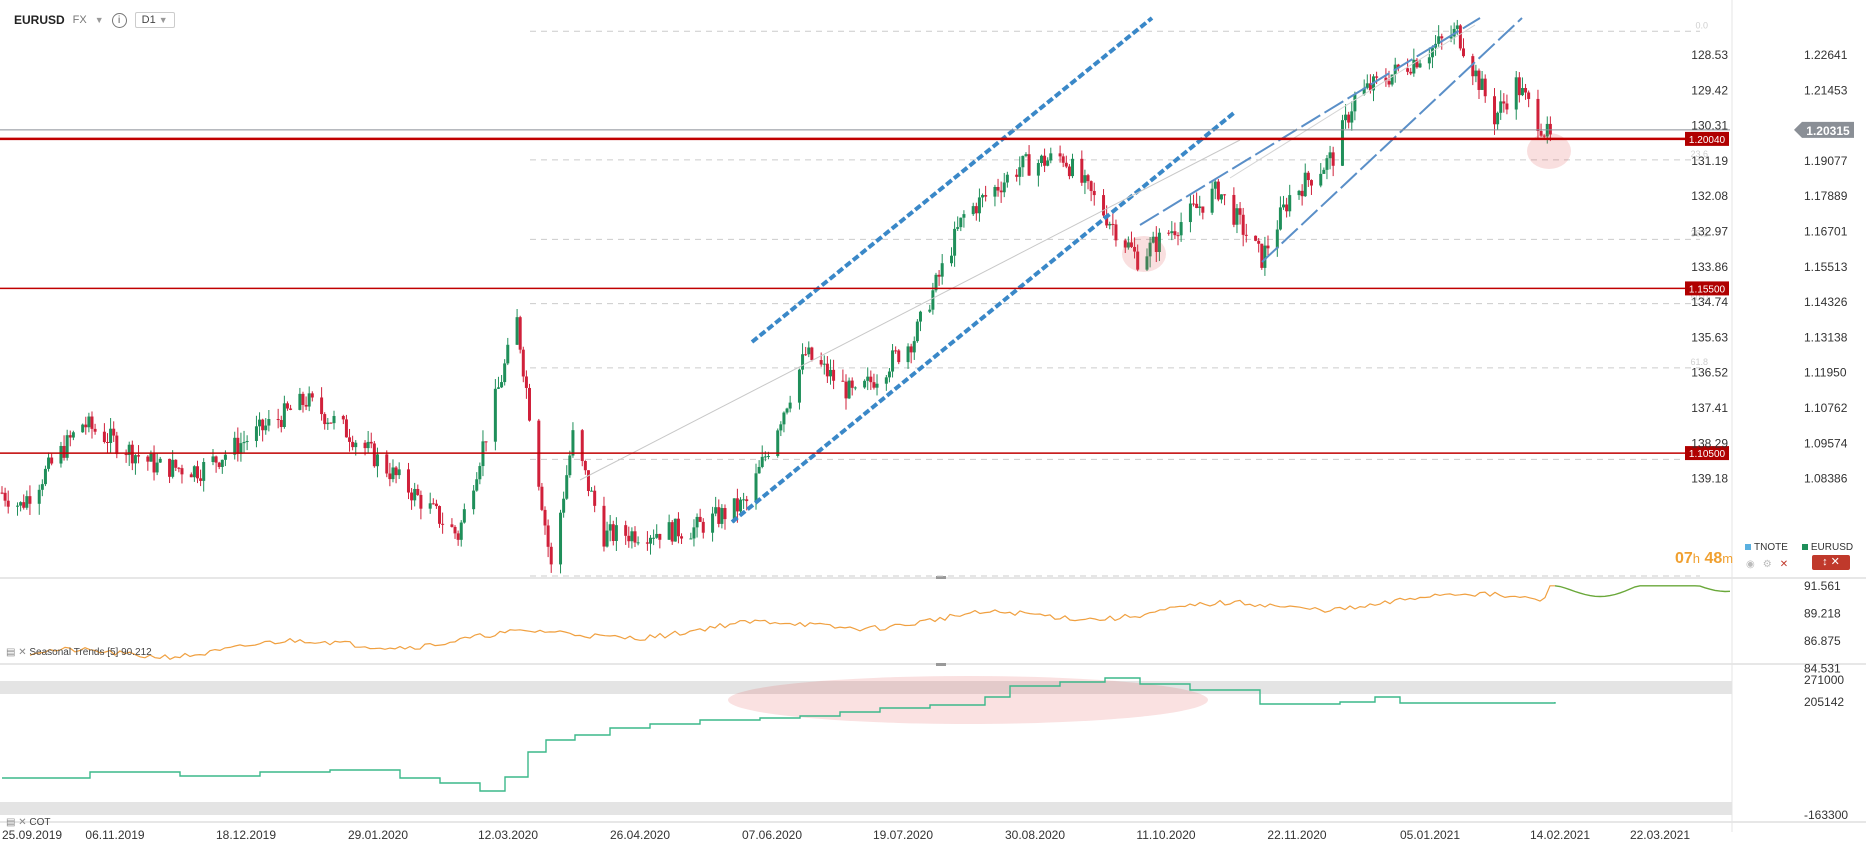 This screenshot has width=1866, height=865. I want to click on seasonal-y-tick: 91.561, so click(1822, 586).